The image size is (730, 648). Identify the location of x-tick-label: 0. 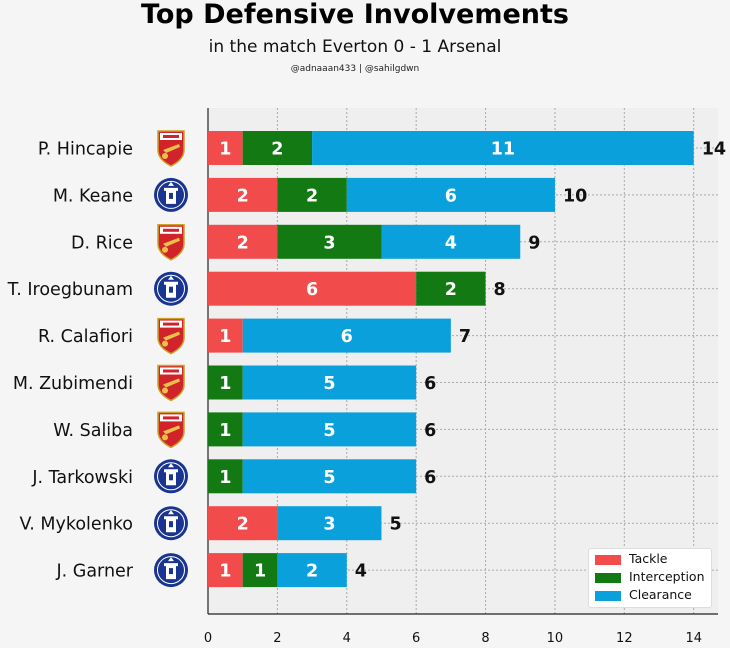
(208, 638).